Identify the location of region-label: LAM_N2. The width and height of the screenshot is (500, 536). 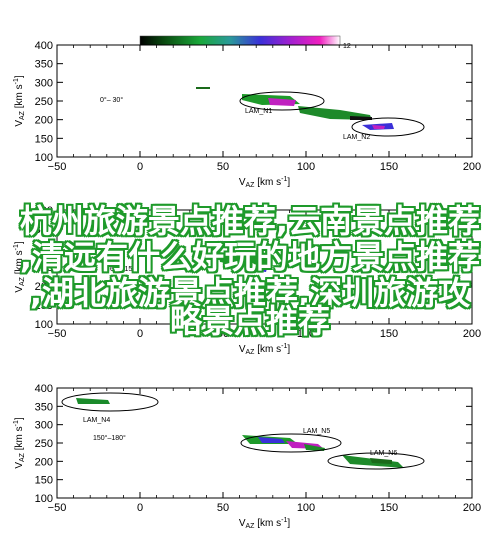
(356, 137).